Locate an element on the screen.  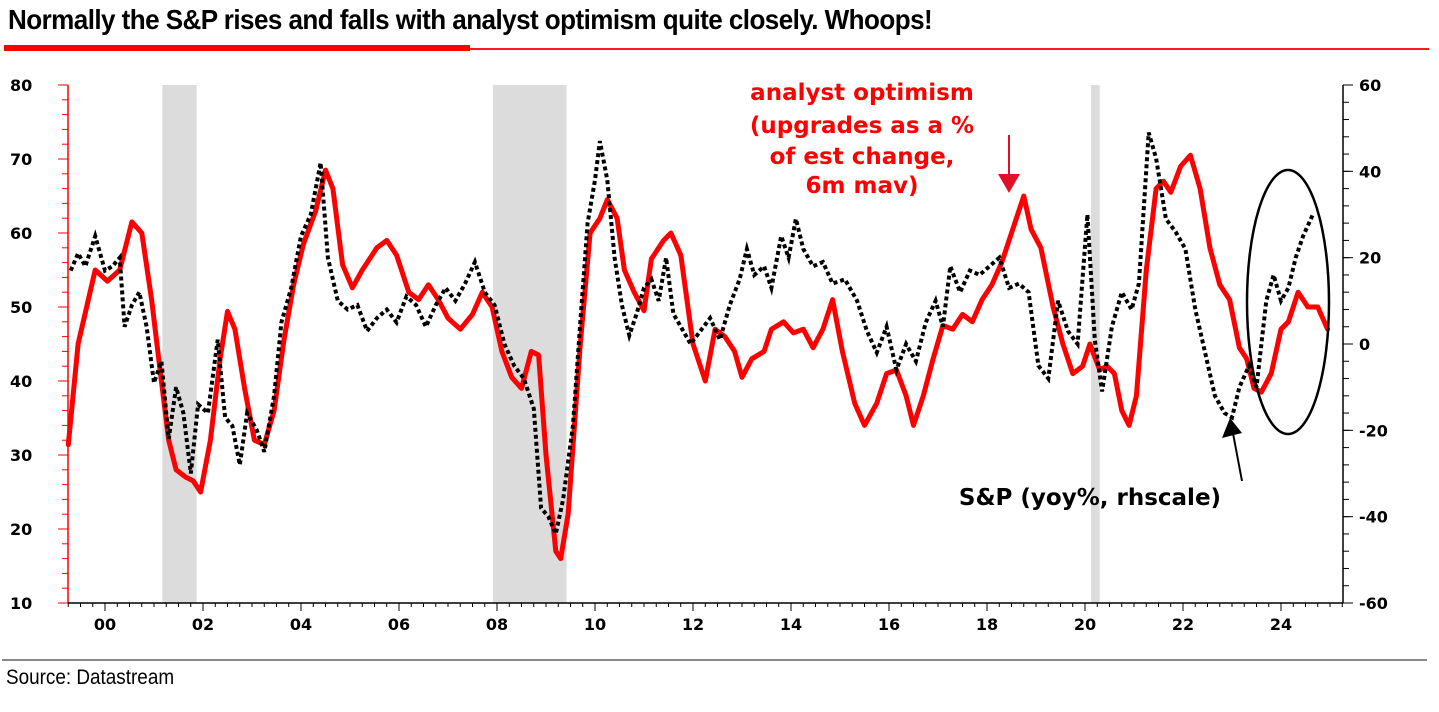
left-axis: 80 70 60 50 40 30 20 10 is located at coordinates (39, 344).